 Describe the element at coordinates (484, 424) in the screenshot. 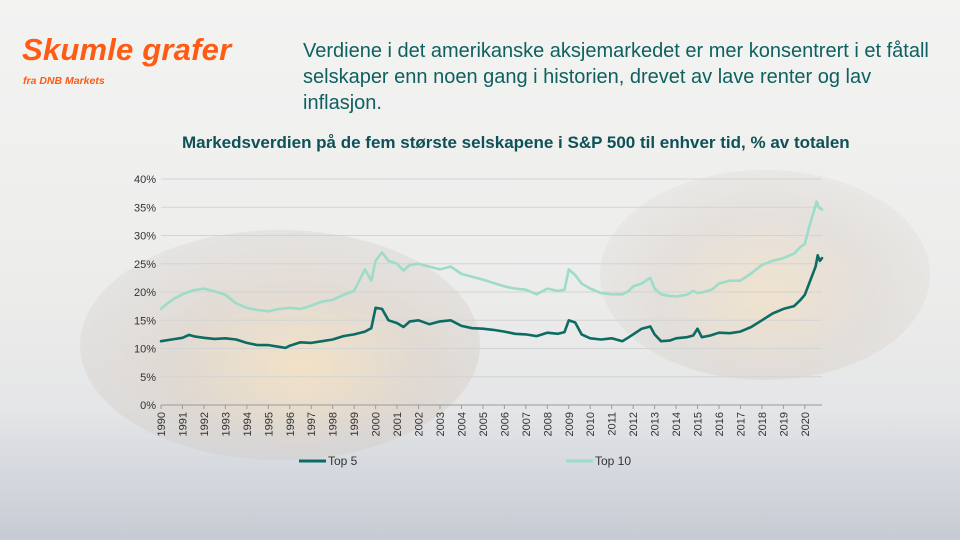

I see `x-tick-label: 2005` at that location.